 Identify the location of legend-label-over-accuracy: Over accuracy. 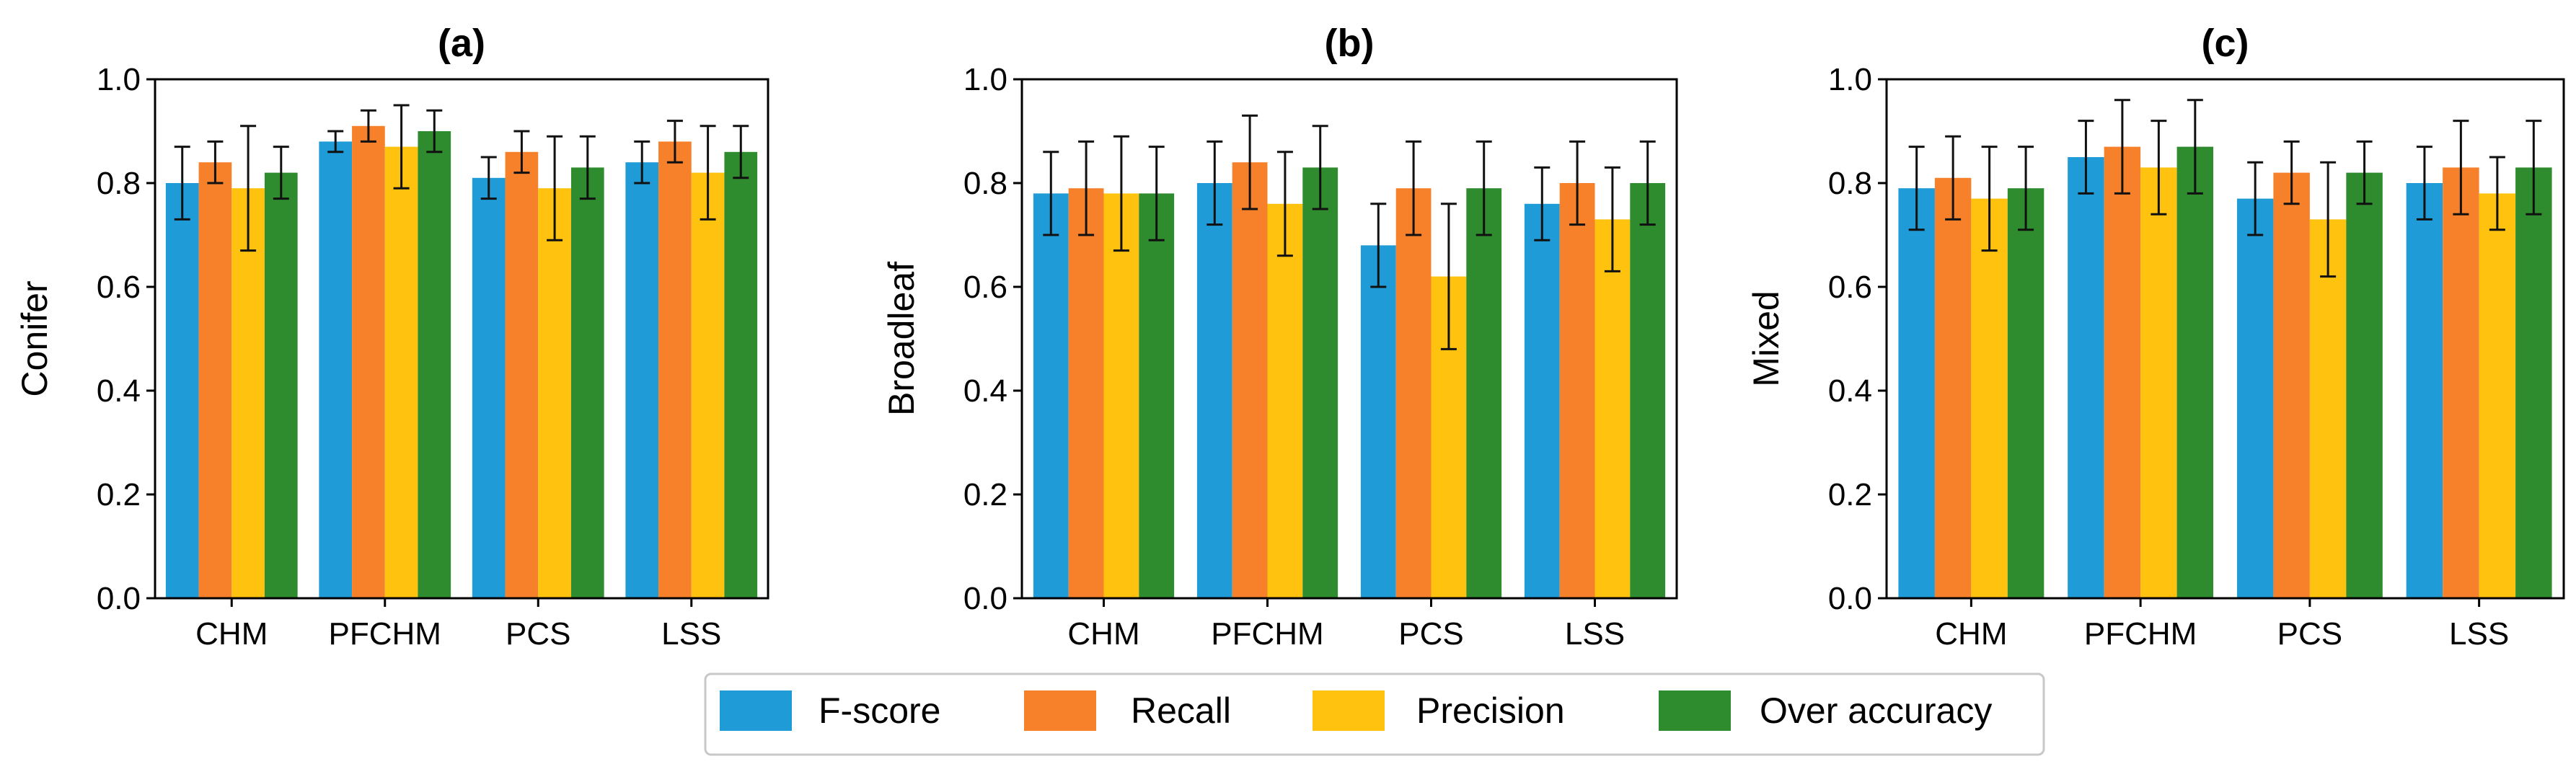
(1876, 710).